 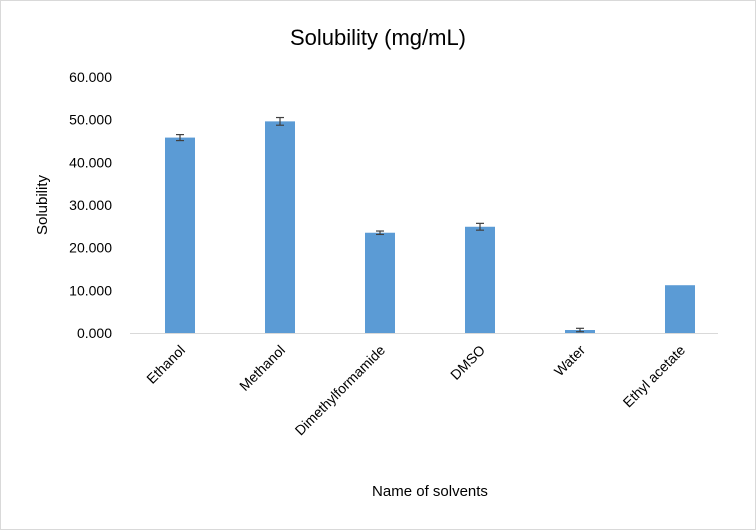 What do you see at coordinates (378, 37) in the screenshot?
I see `chart-title: Solubility (mg/mL)` at bounding box center [378, 37].